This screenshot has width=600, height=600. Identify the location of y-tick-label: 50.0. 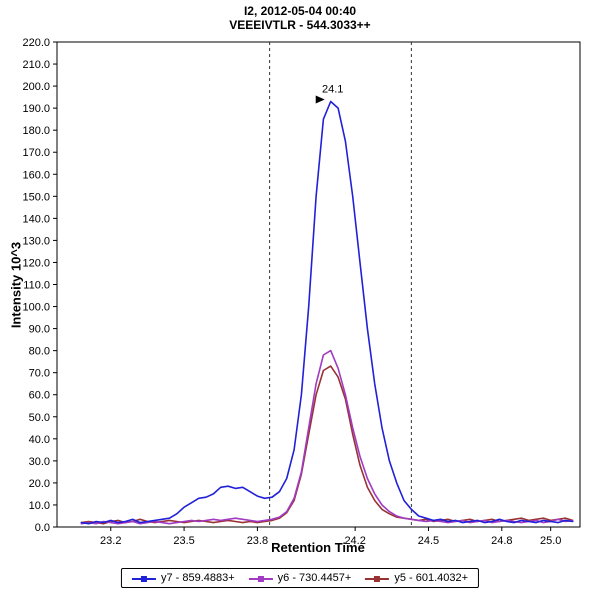
(39, 418).